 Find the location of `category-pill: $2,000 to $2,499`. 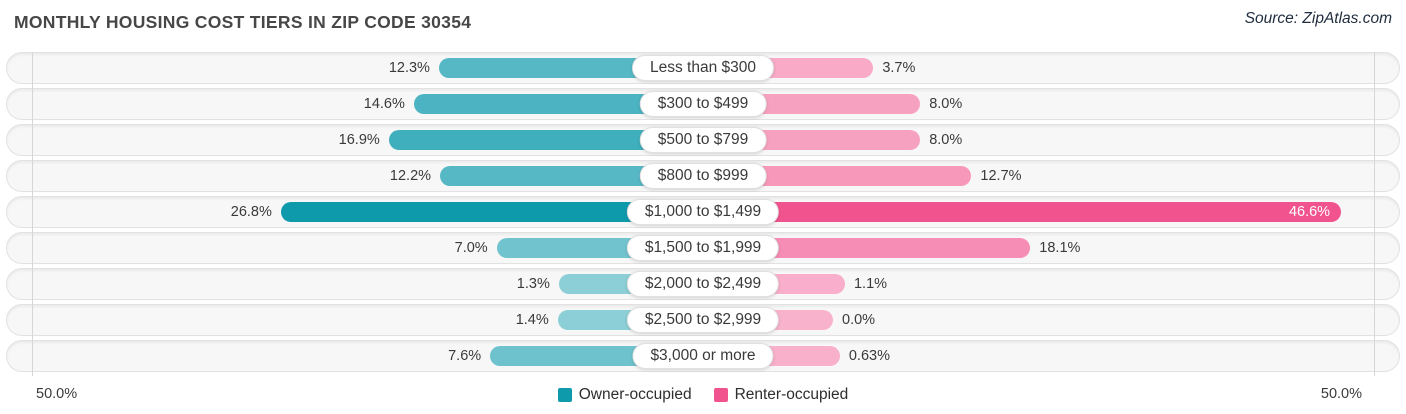

category-pill: $2,000 to $2,499 is located at coordinates (703, 284).